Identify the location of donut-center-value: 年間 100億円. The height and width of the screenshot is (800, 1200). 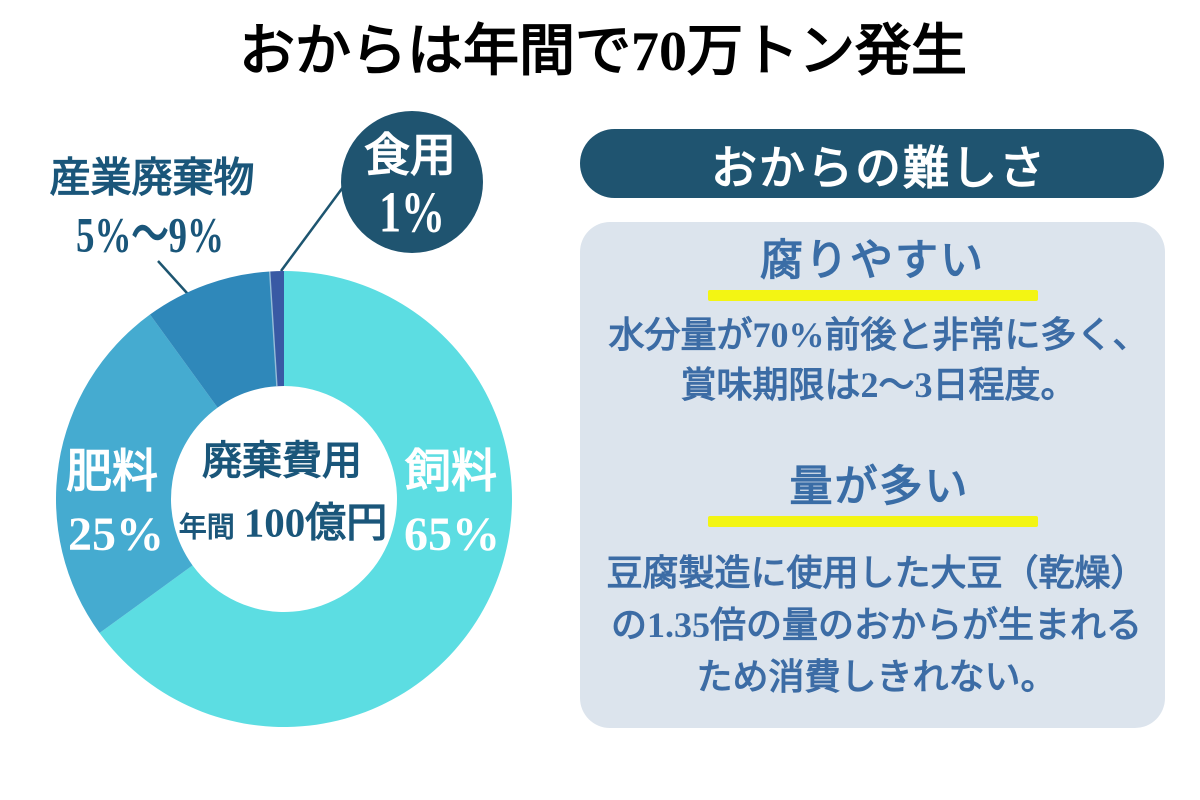
(283, 522).